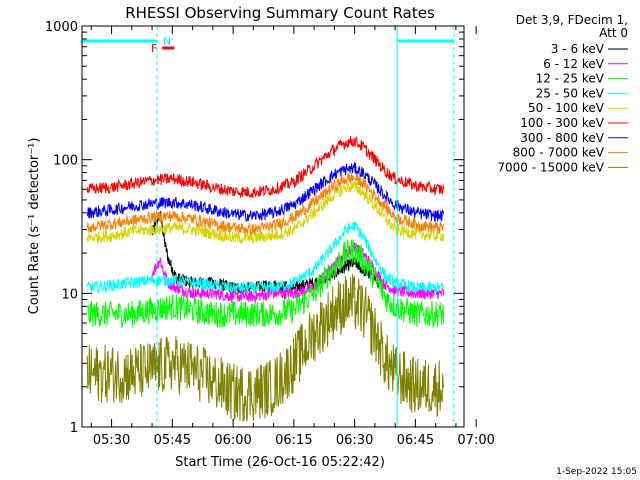 The height and width of the screenshot is (480, 640). Describe the element at coordinates (562, 123) in the screenshot. I see `legend-entry-5: 100 - 300 keV` at that location.